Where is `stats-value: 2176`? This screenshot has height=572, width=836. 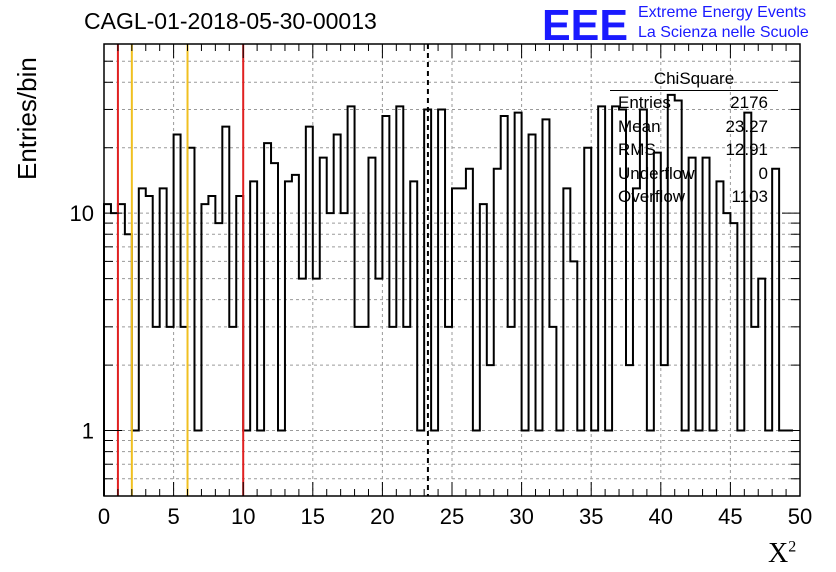
stats-value: 2176 is located at coordinates (749, 102).